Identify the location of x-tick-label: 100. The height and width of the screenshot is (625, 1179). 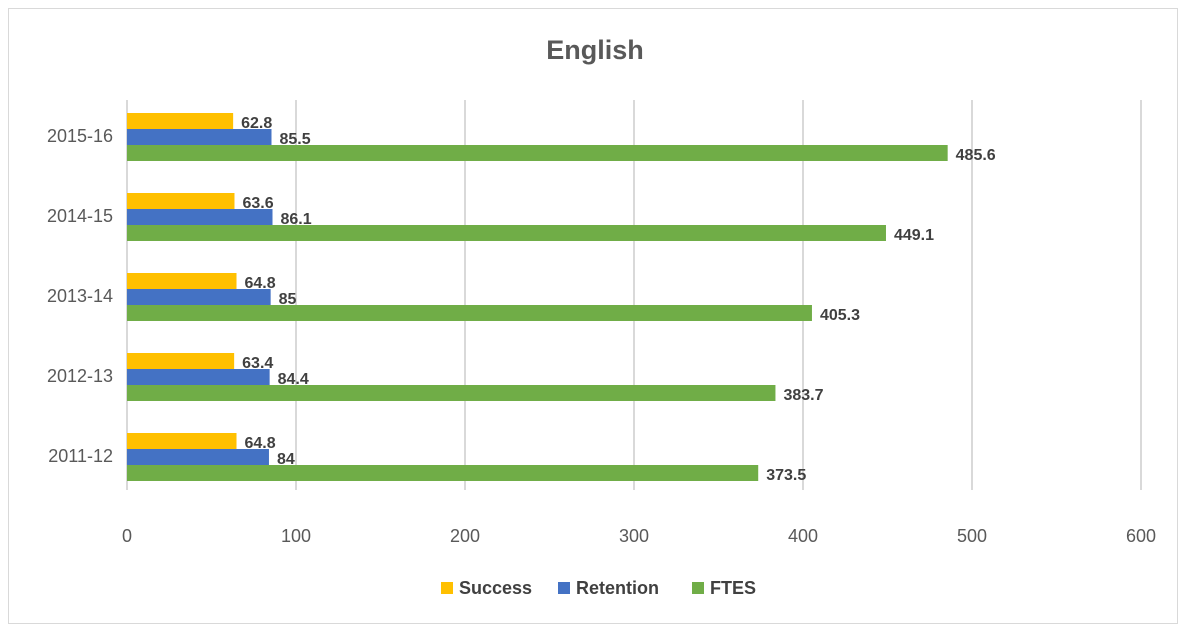
(296, 536).